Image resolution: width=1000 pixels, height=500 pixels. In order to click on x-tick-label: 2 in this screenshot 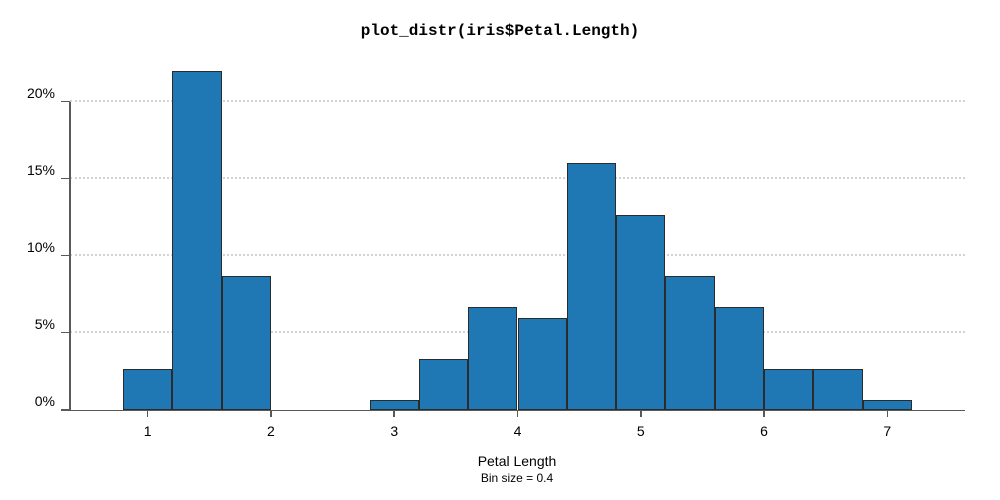, I will do `click(271, 431)`.